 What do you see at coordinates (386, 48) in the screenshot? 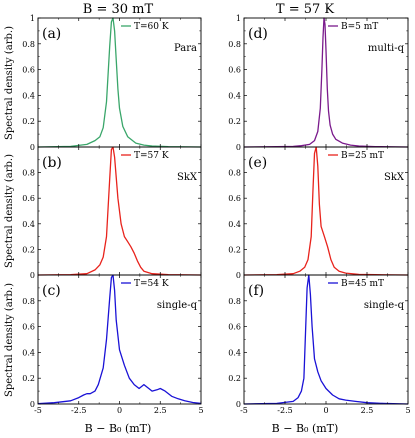
I see `phase-annotation: multi-q` at bounding box center [386, 48].